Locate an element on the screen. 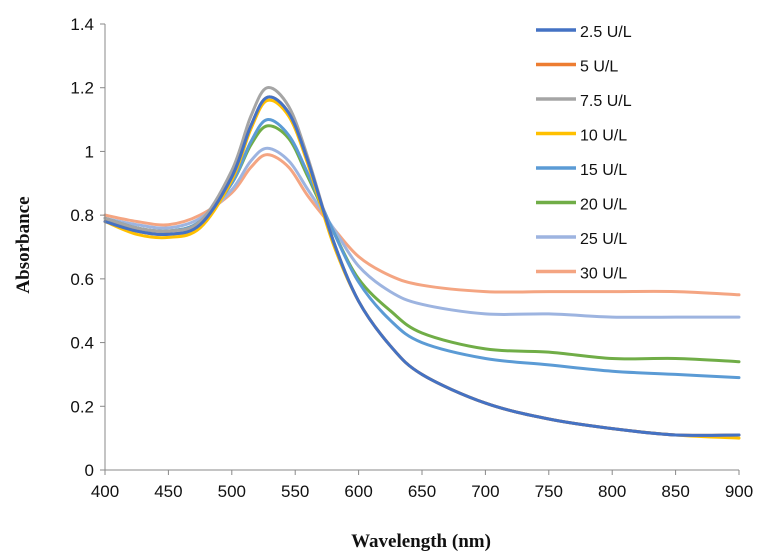 This screenshot has width=760, height=554. x-tick-label: 650 is located at coordinates (422, 491).